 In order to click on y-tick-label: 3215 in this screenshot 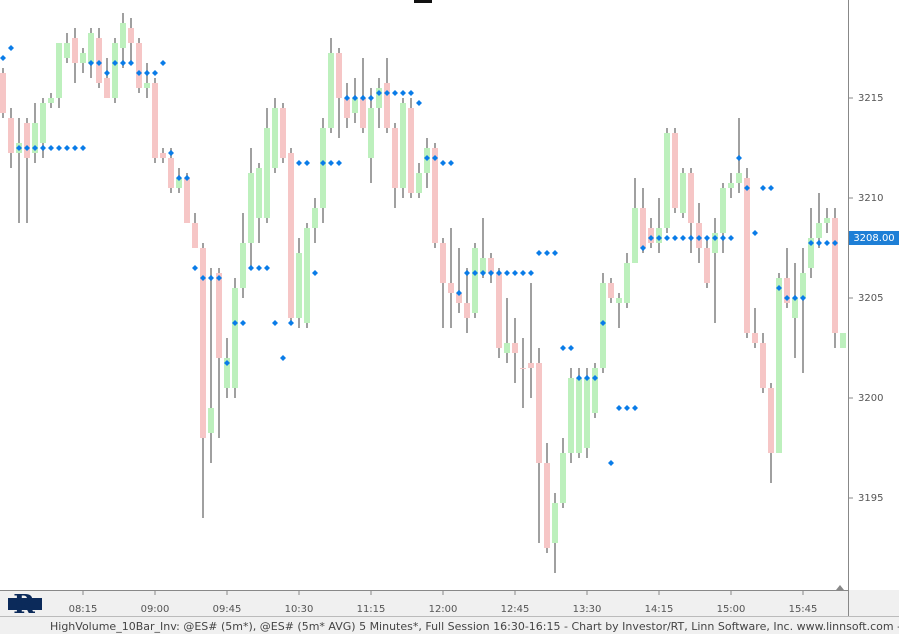, I will do `click(870, 98)`.